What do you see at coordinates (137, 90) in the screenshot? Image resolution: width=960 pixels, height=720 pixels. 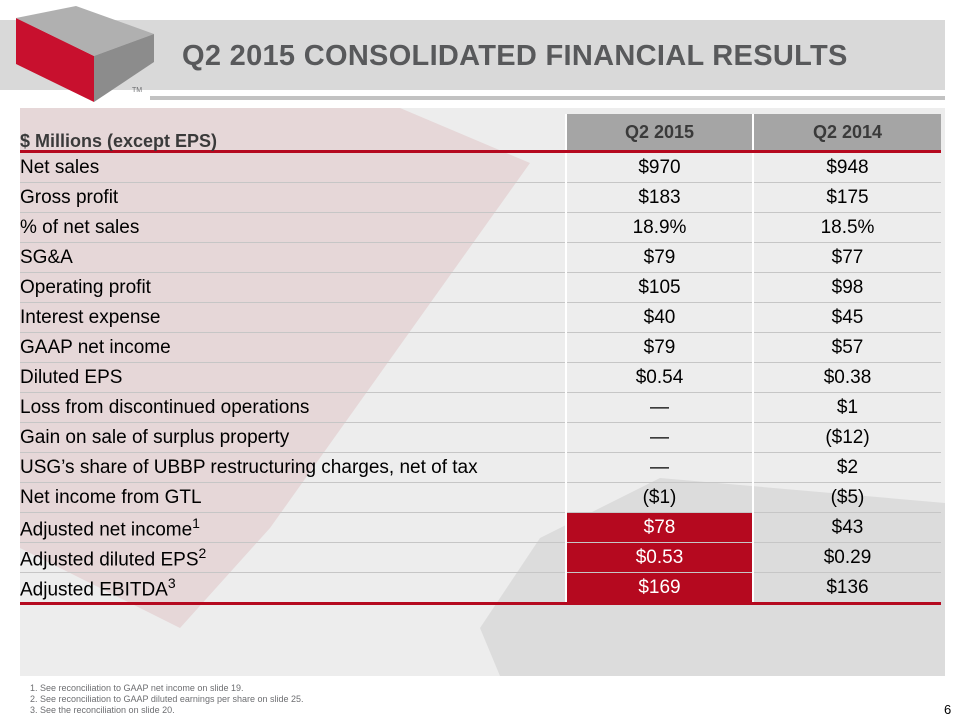 I see `logo-trademark: TM` at bounding box center [137, 90].